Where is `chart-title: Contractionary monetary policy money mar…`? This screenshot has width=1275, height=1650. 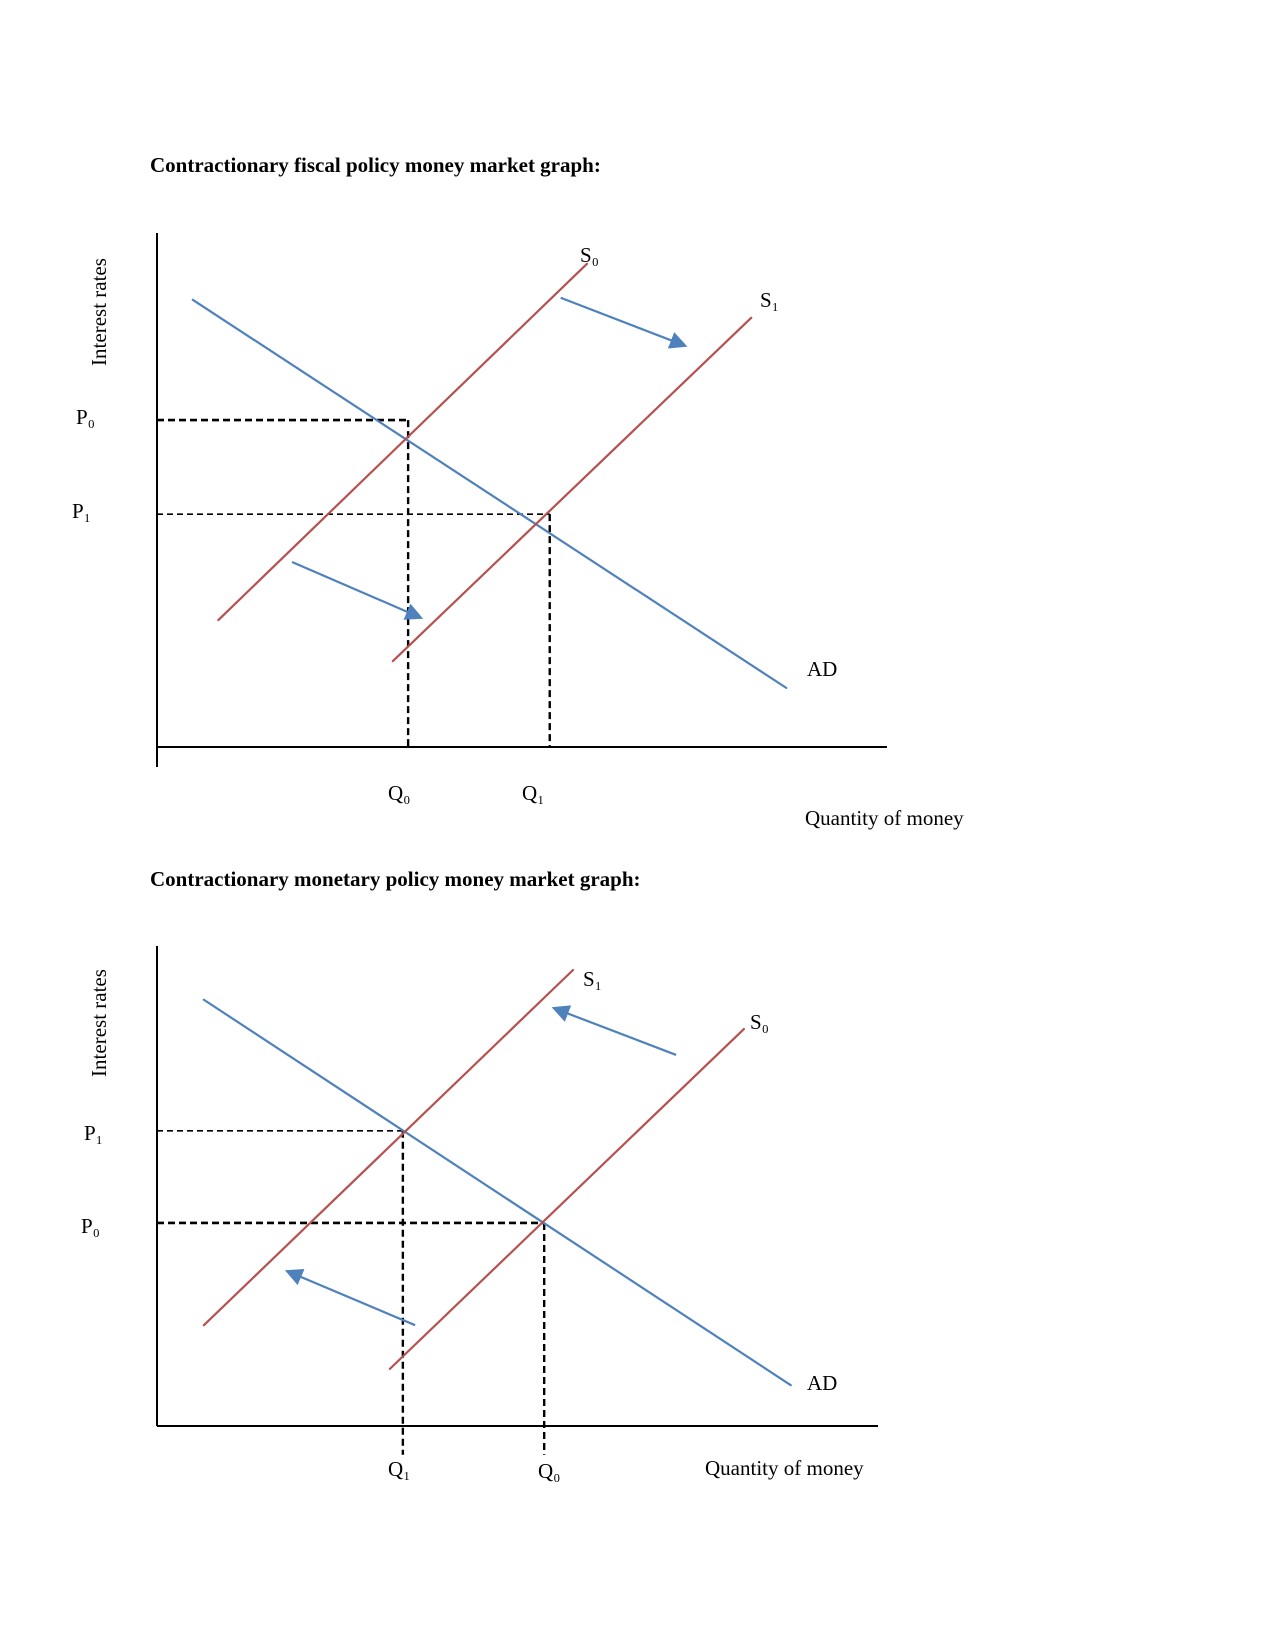
chart-title: Contractionary monetary policy money mar… is located at coordinates (395, 879).